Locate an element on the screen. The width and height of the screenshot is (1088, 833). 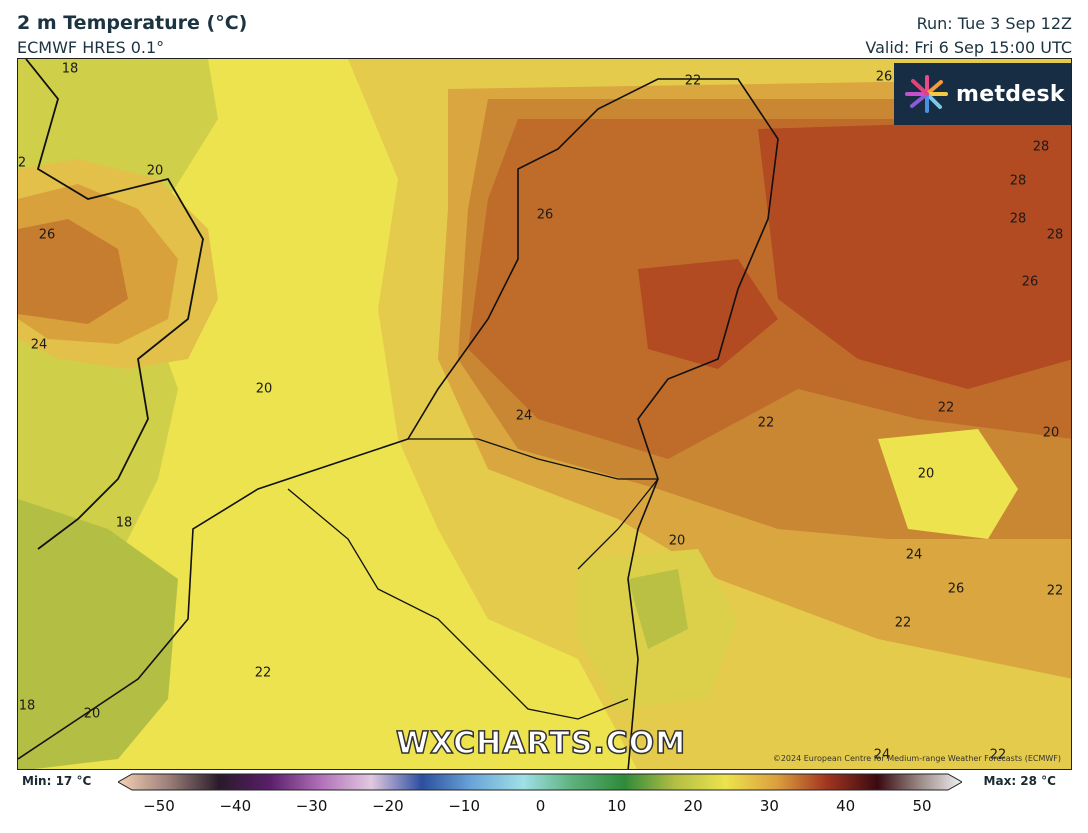
colorbar-tick-label: −50 is located at coordinates (159, 806).